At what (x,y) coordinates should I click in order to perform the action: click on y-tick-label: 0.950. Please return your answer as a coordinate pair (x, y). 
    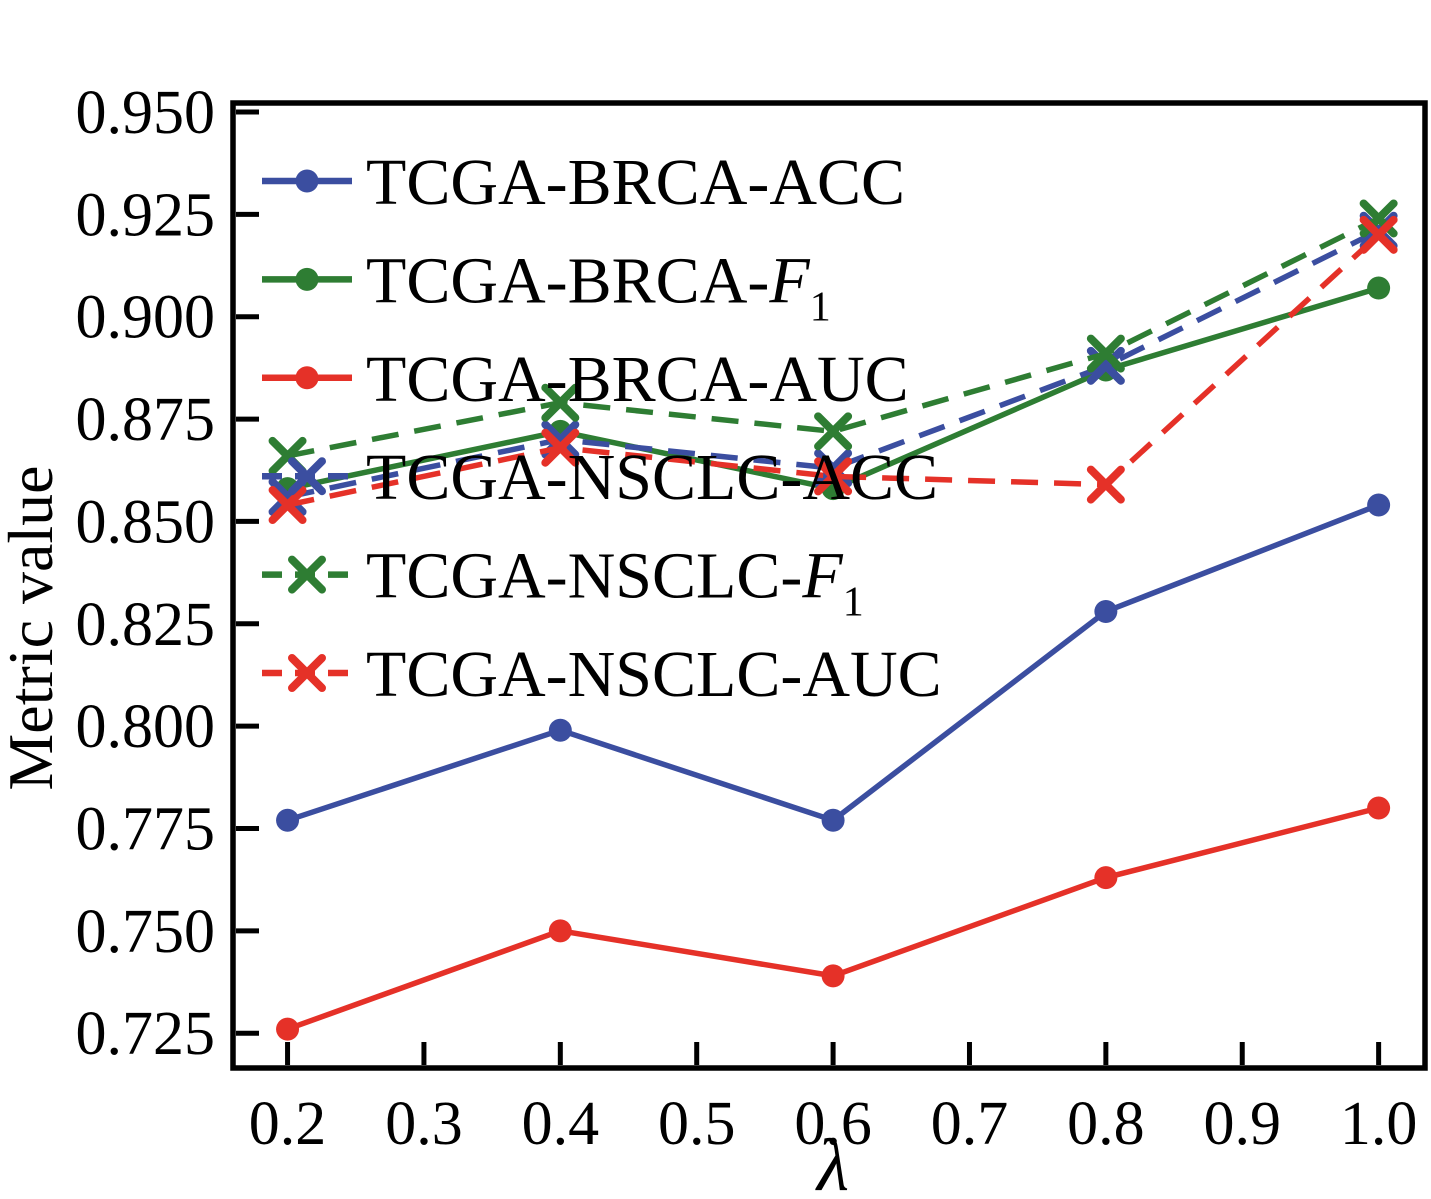
    Looking at the image, I should click on (146, 113).